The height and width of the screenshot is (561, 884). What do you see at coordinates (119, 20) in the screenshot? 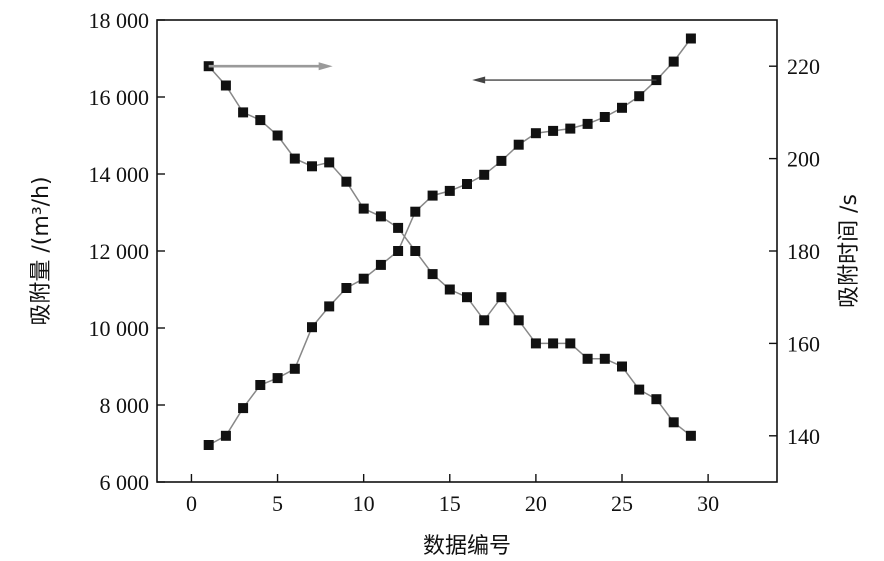
I see `left-y-tick-label: 18 000` at bounding box center [119, 20].